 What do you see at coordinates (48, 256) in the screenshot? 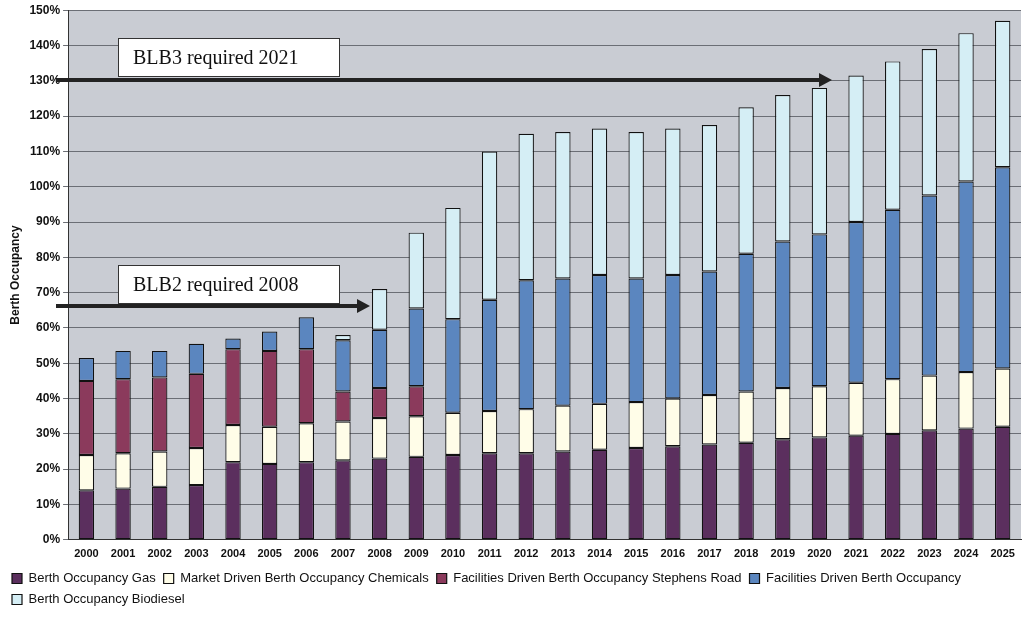
I see `y-tick-label: 80%` at bounding box center [48, 256].